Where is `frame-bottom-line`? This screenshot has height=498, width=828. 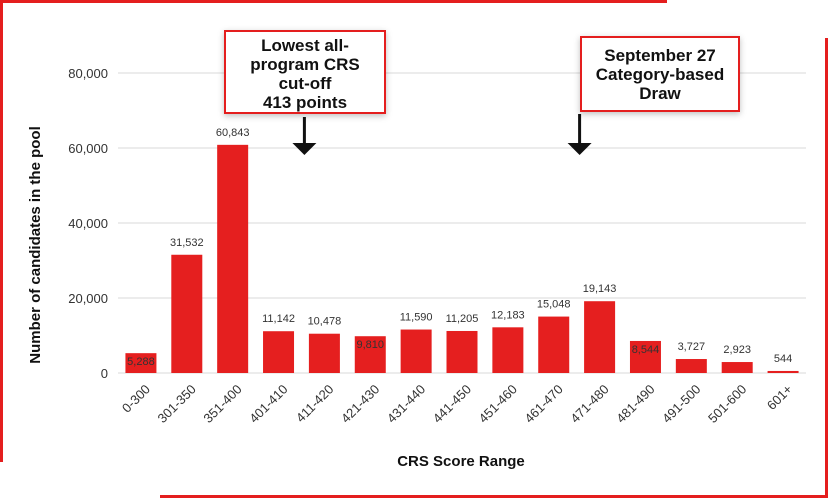
frame-bottom-line is located at coordinates (494, 496).